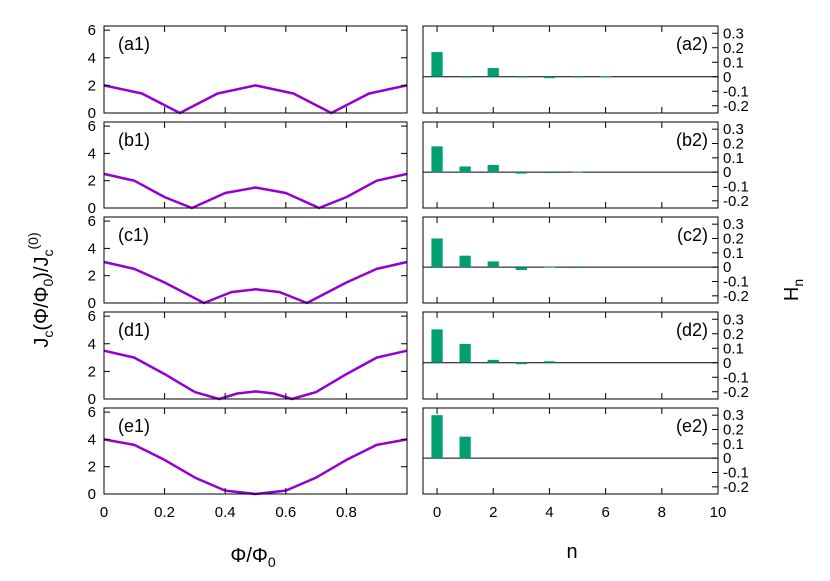 The width and height of the screenshot is (830, 581). I want to click on x-tick-label: 0.4, so click(225, 512).